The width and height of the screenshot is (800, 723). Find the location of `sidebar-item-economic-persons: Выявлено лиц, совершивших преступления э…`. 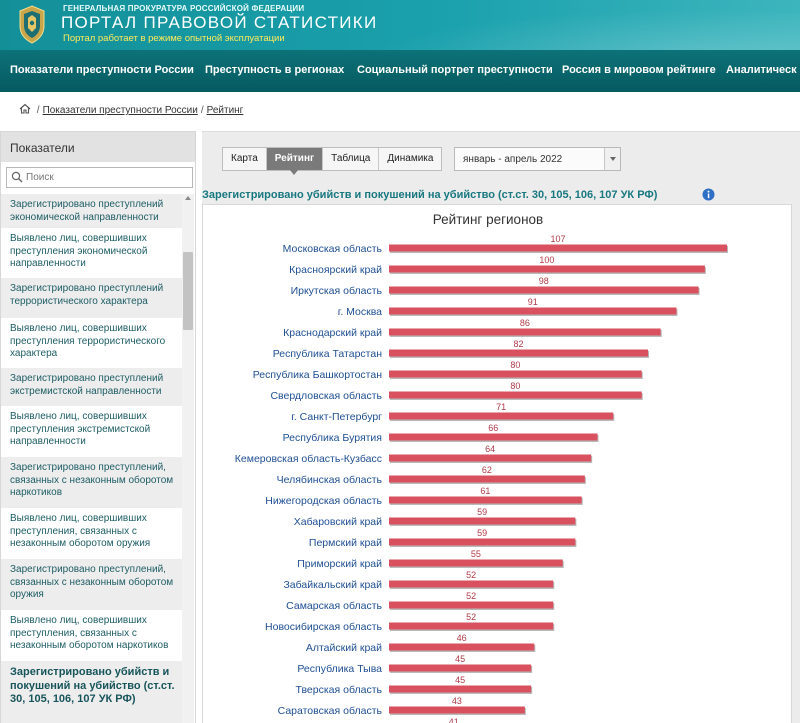

sidebar-item-economic-persons: Выявлено лиц, совершивших преступления э… is located at coordinates (79, 251).